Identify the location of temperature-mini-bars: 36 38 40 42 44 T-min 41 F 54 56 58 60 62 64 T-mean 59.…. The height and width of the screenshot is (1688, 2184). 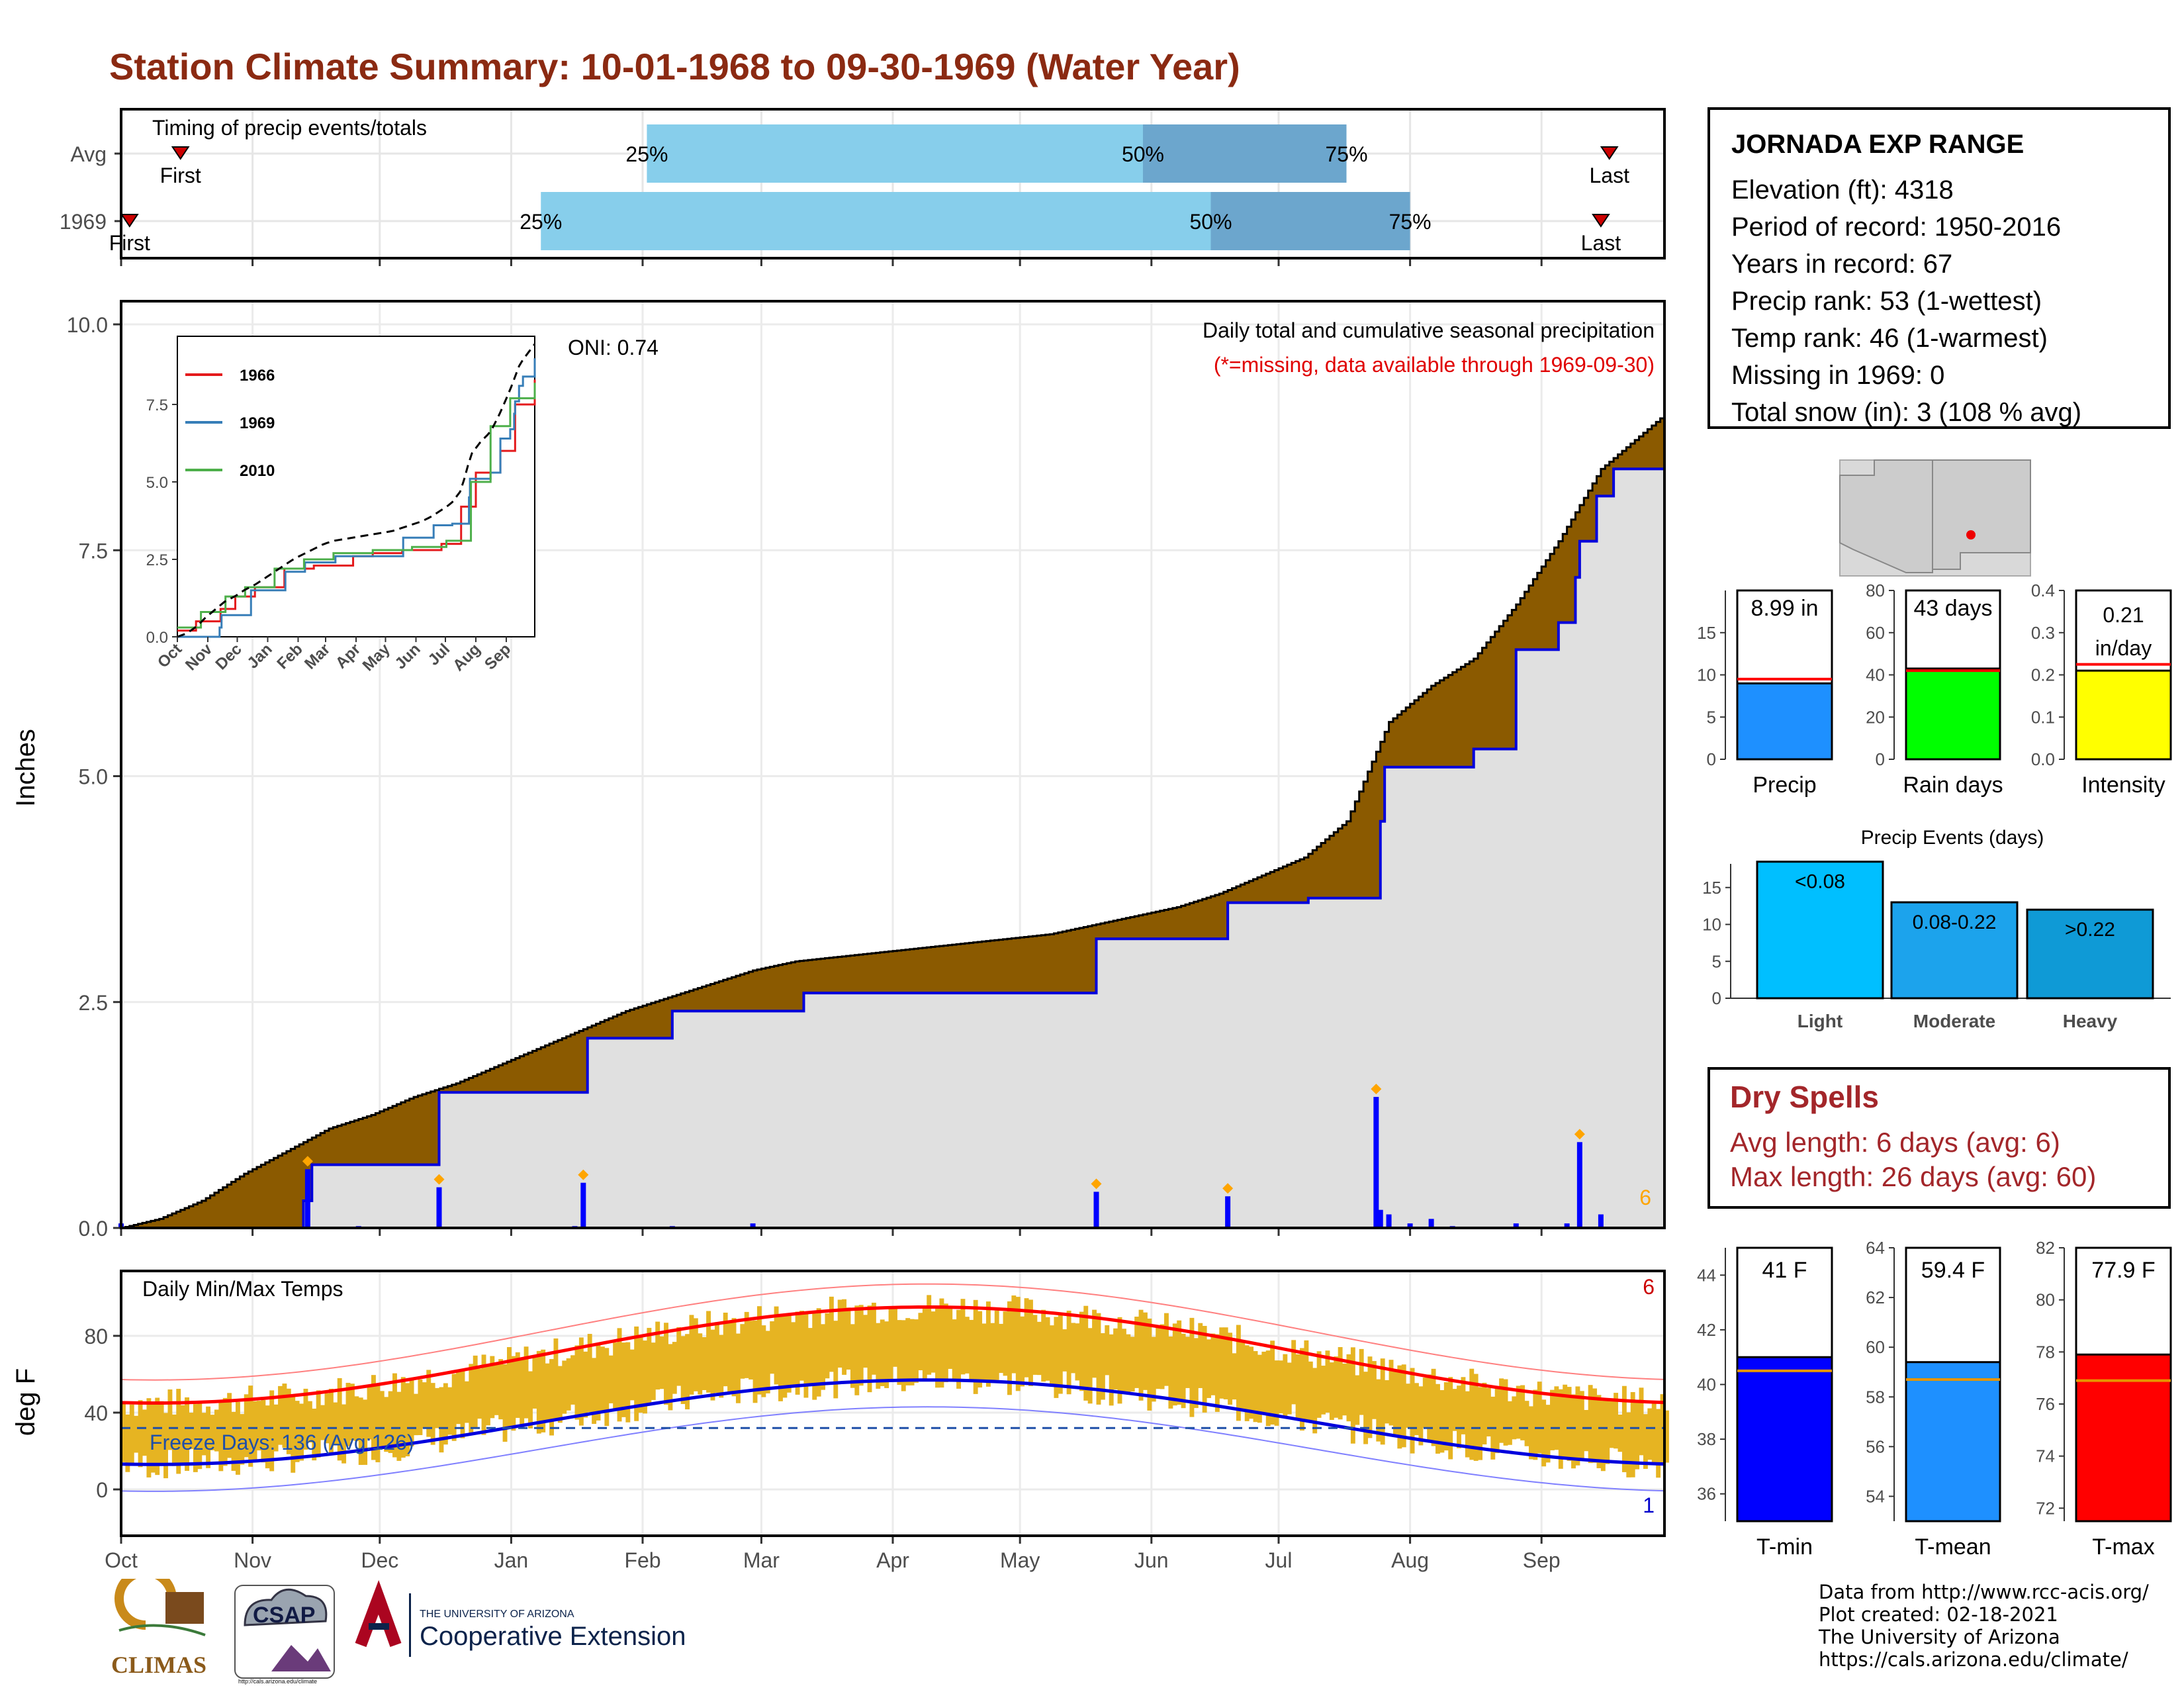
(1934, 1399).